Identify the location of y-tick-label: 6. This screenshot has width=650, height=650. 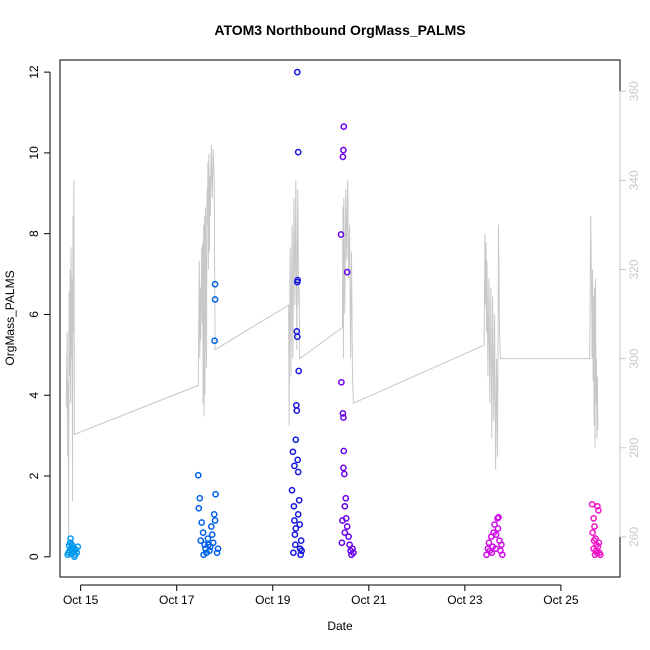
(34, 314).